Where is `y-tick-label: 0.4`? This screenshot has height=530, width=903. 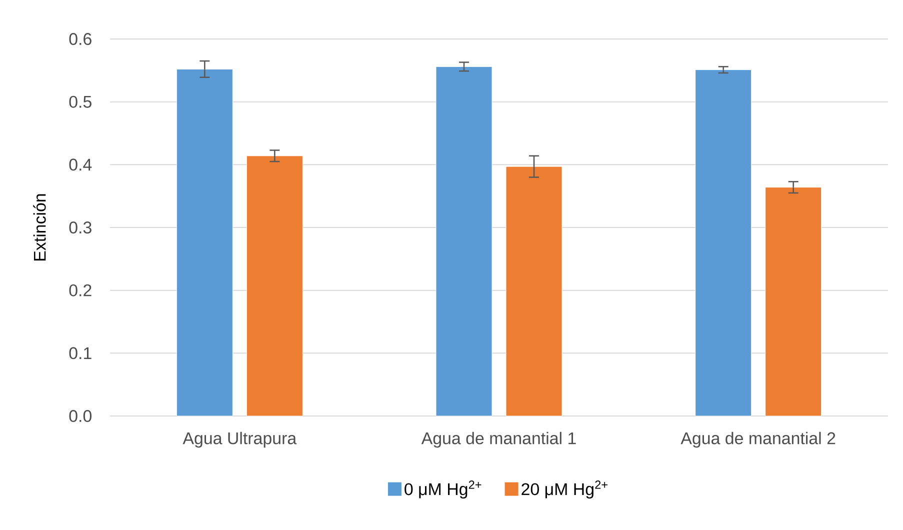
y-tick-label: 0.4 is located at coordinates (80, 164).